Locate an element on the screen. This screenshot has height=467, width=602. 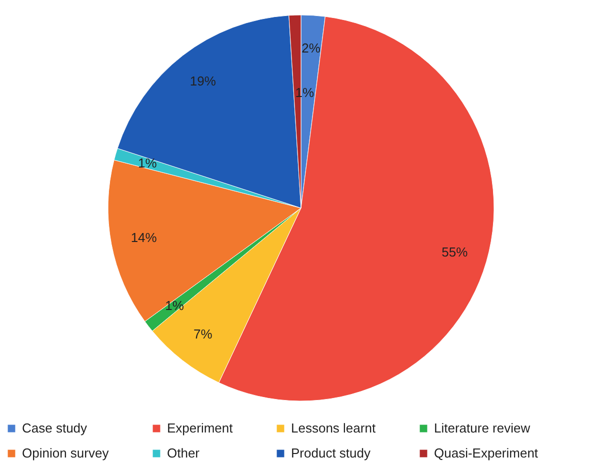
legend-label: Product study is located at coordinates (331, 453).